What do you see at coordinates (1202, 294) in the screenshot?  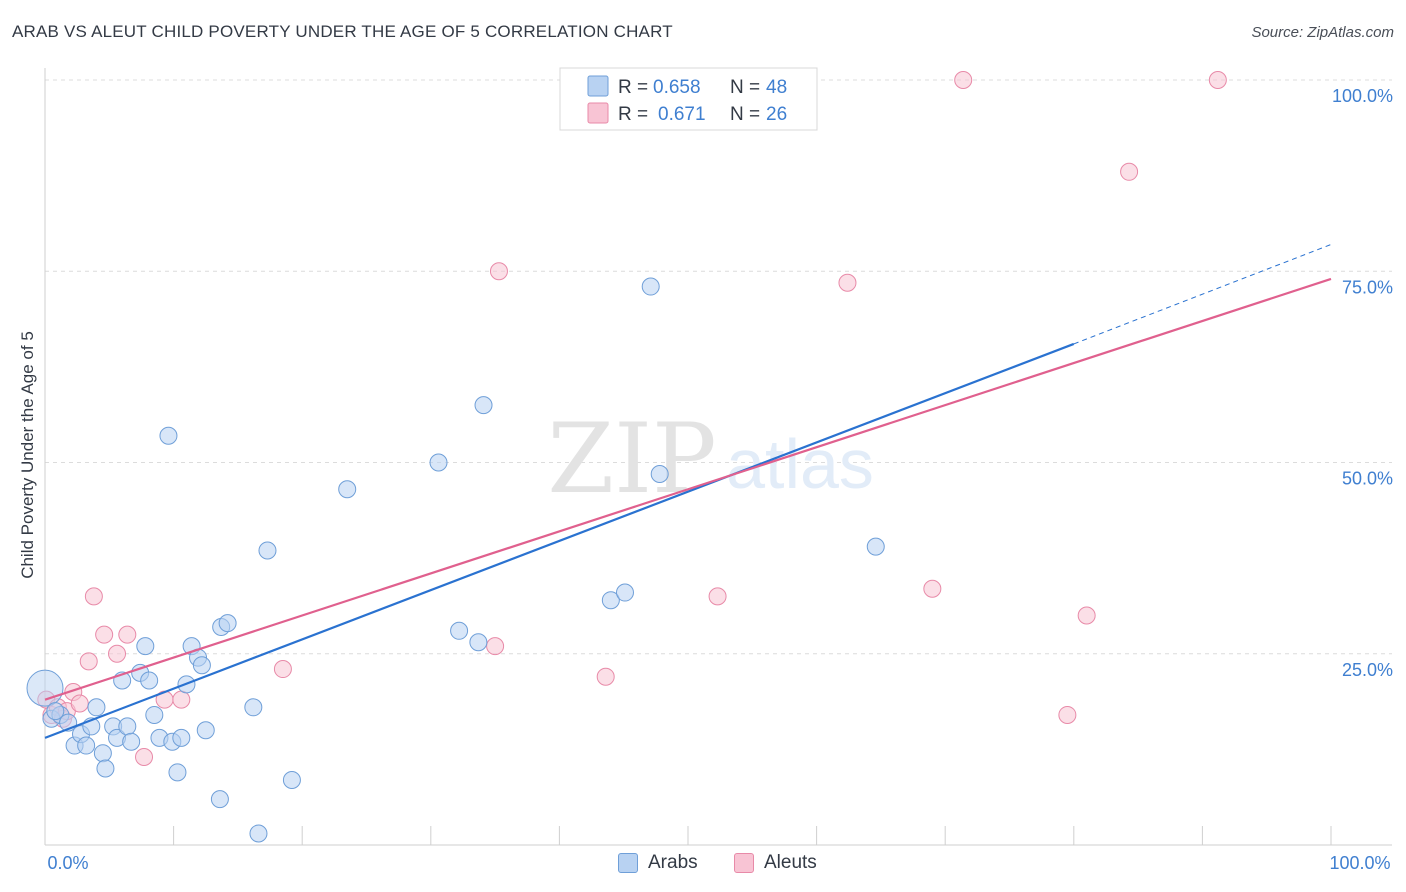 I see `arabs-trend-extension` at bounding box center [1202, 294].